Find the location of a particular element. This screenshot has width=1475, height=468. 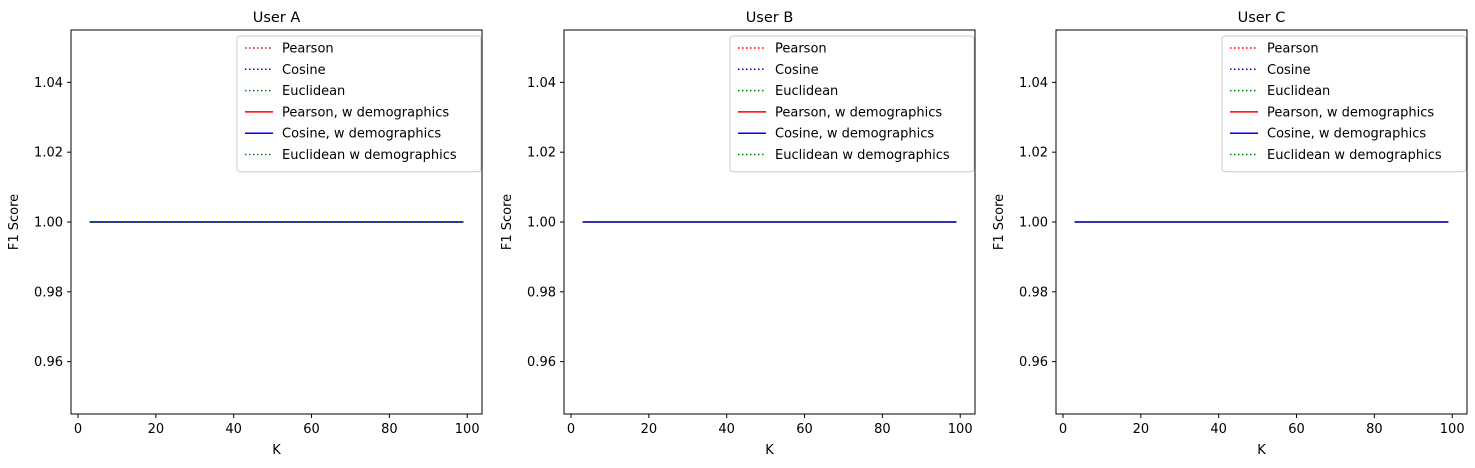

chart-title: User A is located at coordinates (277, 18).